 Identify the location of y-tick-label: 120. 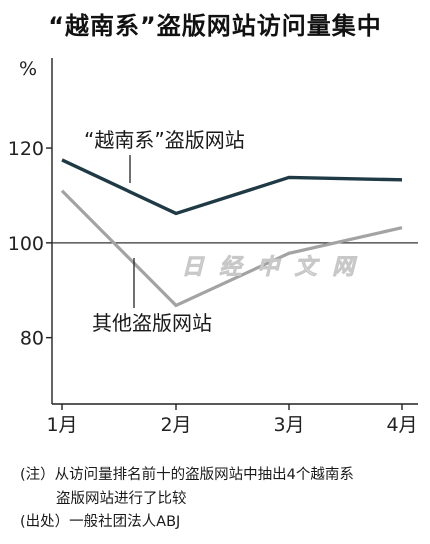
(26, 149).